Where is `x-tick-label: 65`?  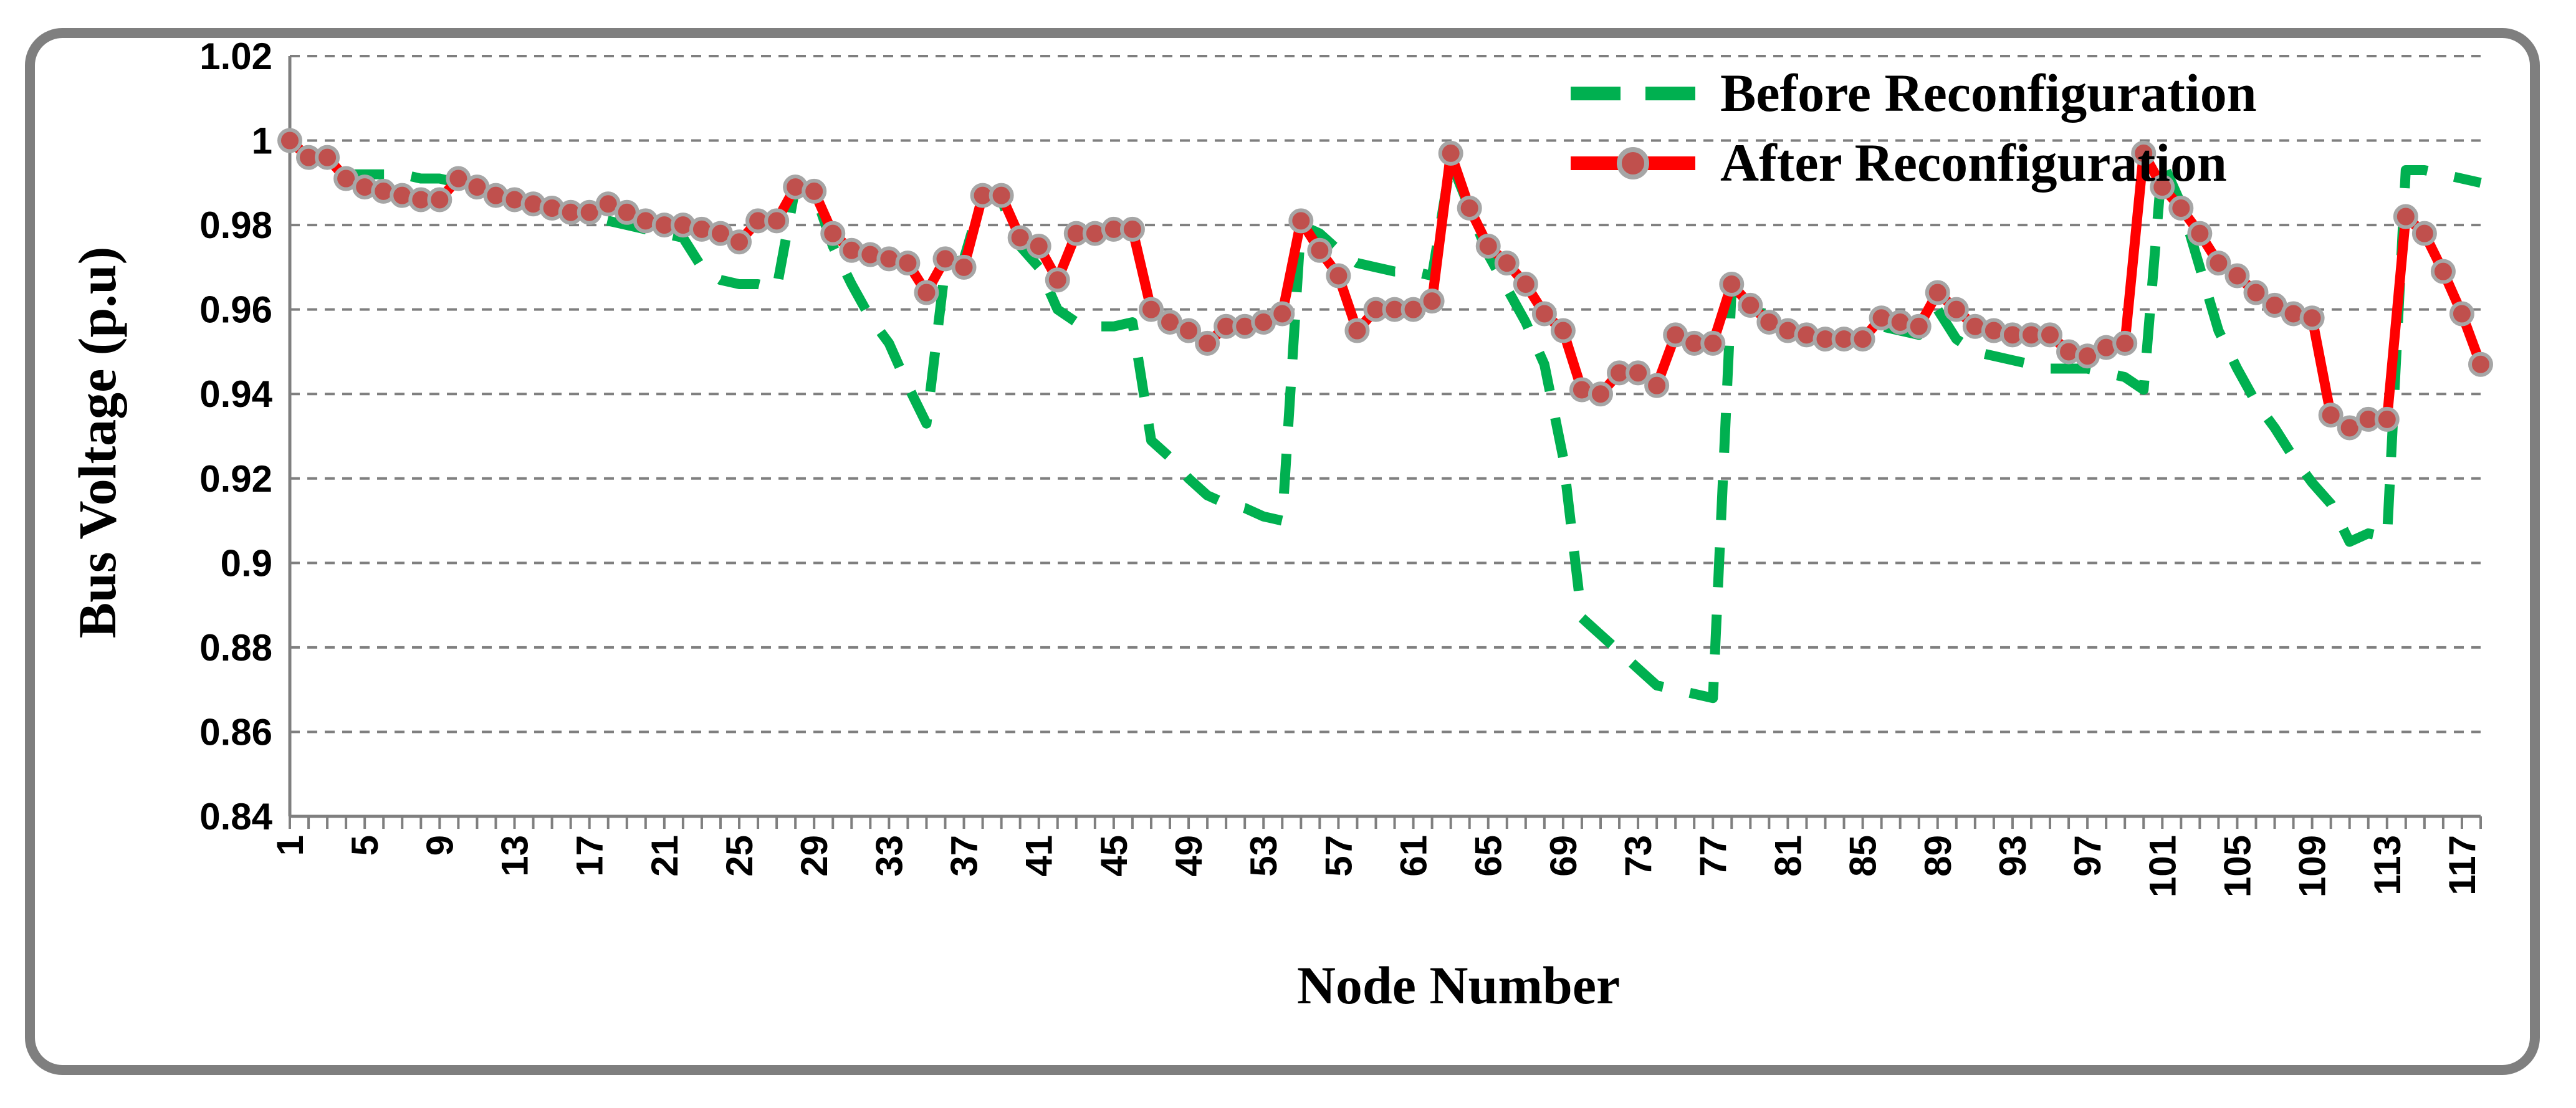 x-tick-label: 65 is located at coordinates (1489, 856).